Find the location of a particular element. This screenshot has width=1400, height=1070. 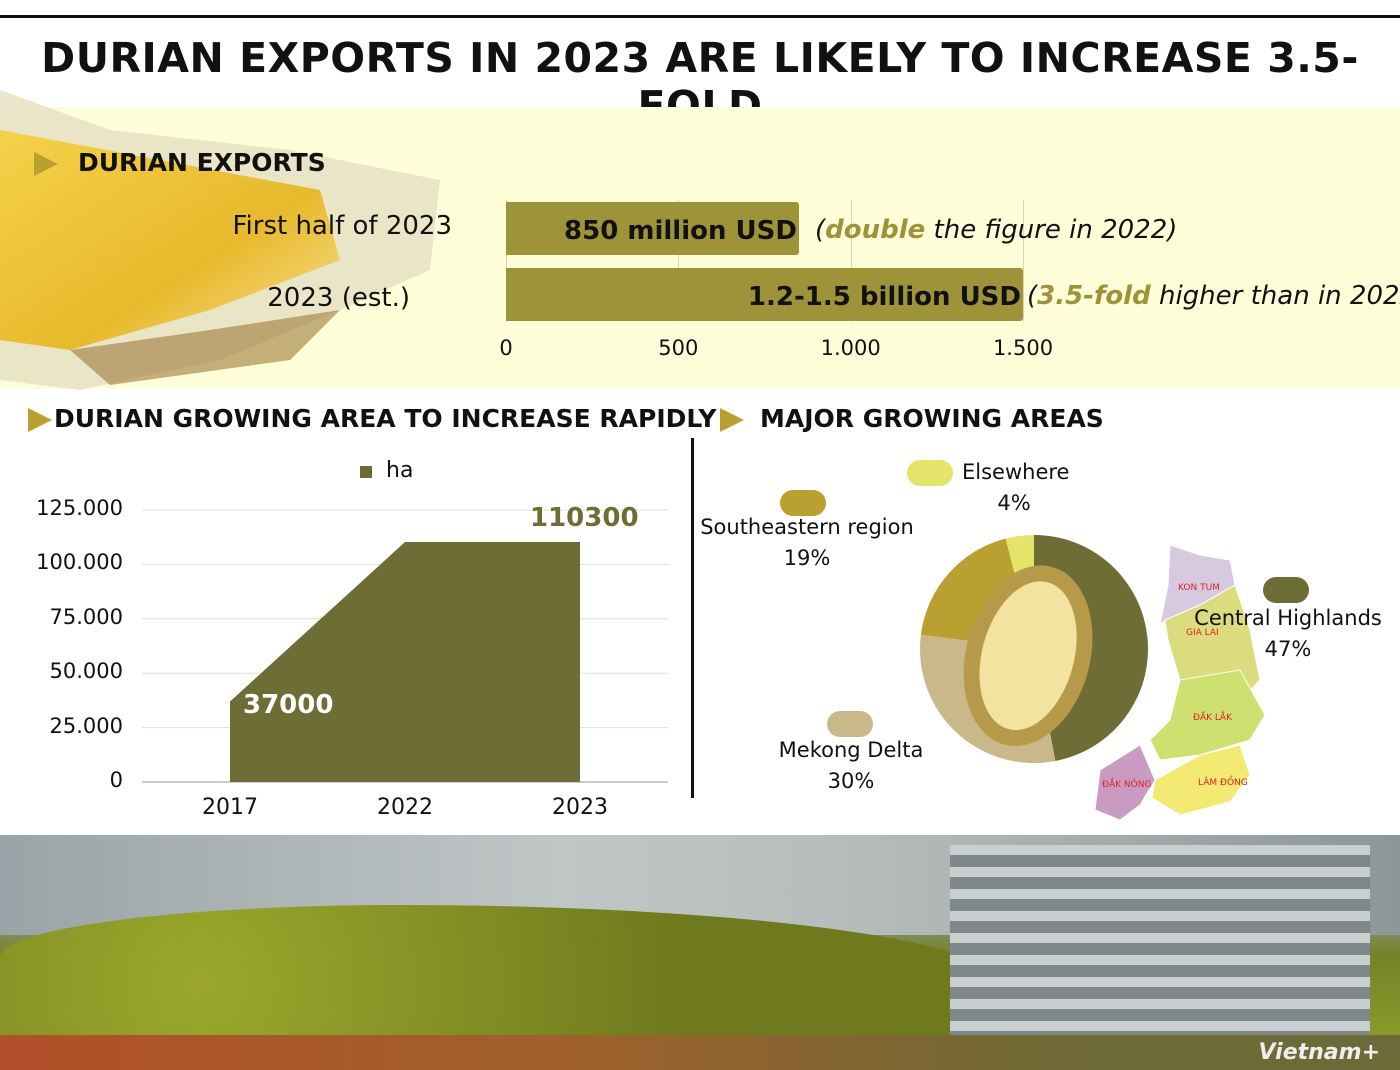

map-label: KON TUM is located at coordinates (1199, 588).